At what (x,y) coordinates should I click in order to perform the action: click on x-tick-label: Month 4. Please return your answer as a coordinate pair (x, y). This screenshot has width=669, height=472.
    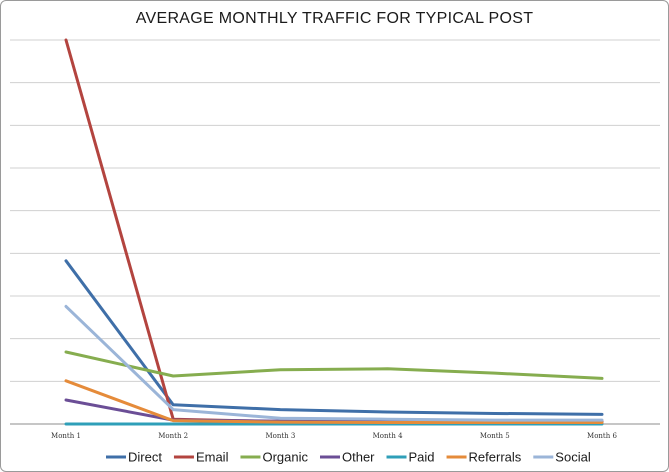
    Looking at the image, I should click on (388, 436).